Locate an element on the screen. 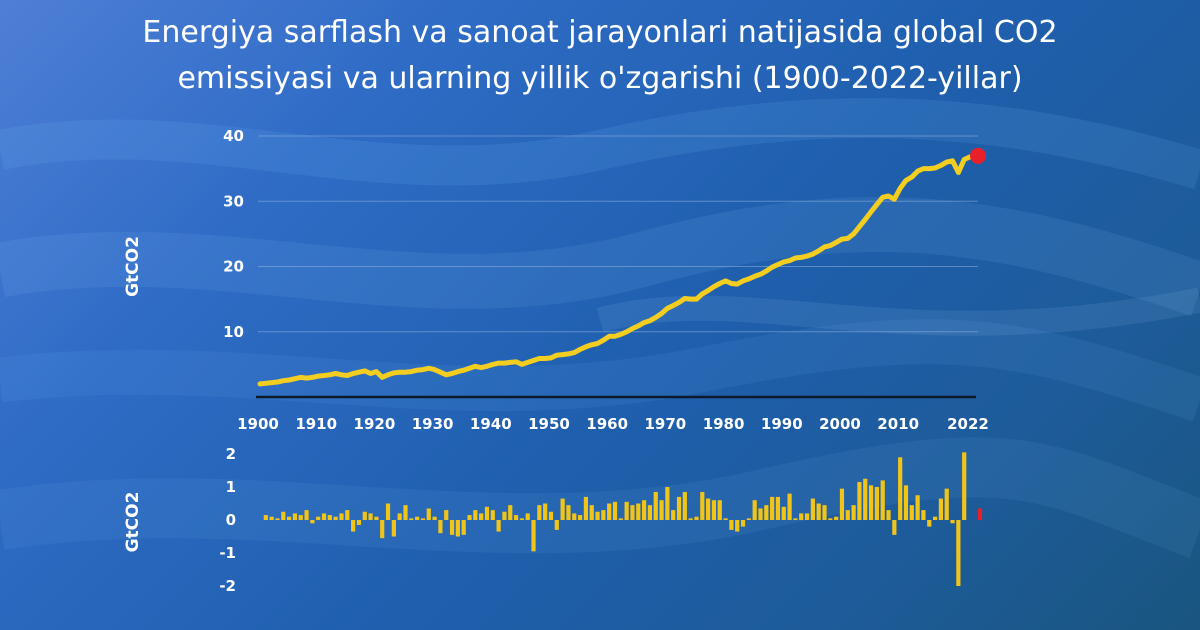 This screenshot has width=1200, height=630. y-tick-label: 40 is located at coordinates (233, 136).